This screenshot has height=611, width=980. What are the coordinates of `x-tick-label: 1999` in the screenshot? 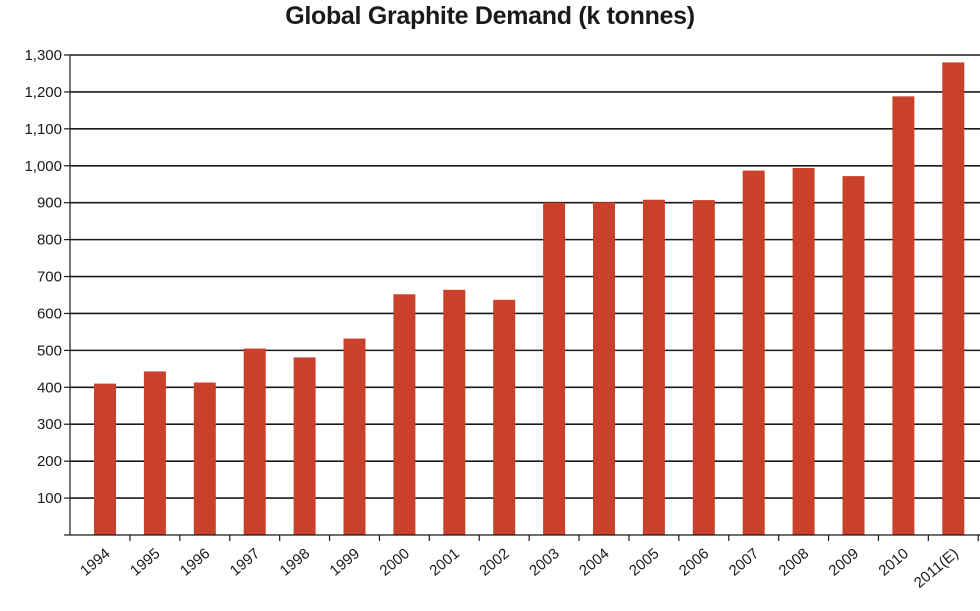 It's located at (345, 562).